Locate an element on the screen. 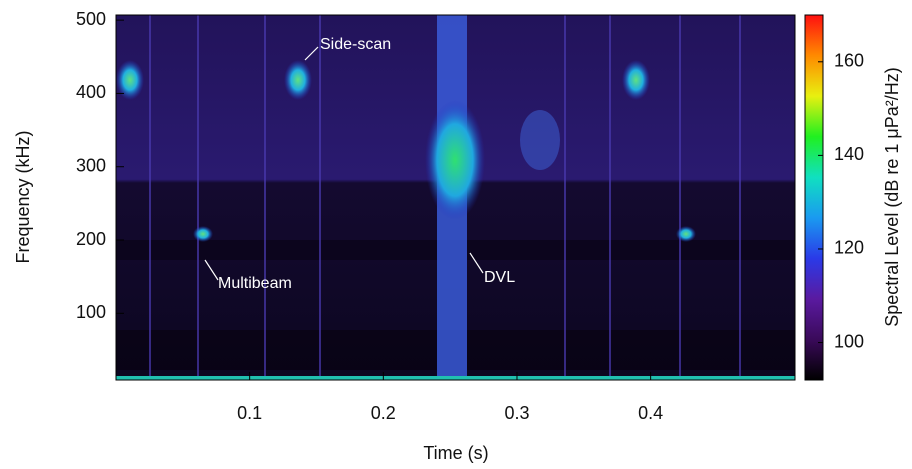 The width and height of the screenshot is (912, 469). x-tick-label: 0.2 is located at coordinates (383, 413).